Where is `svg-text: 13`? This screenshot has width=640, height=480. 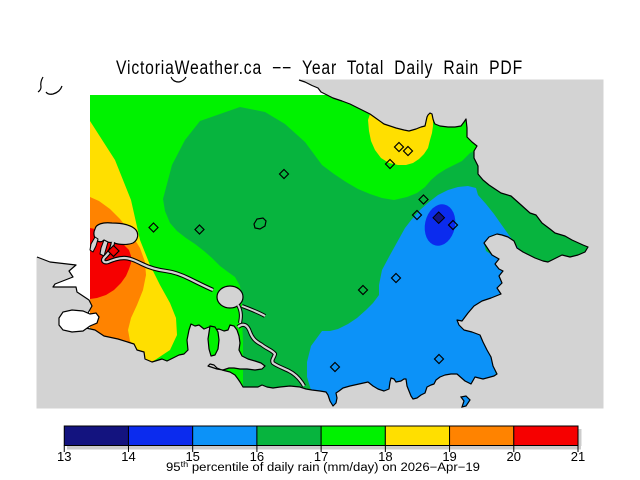 svg-text: 13 is located at coordinates (64, 456).